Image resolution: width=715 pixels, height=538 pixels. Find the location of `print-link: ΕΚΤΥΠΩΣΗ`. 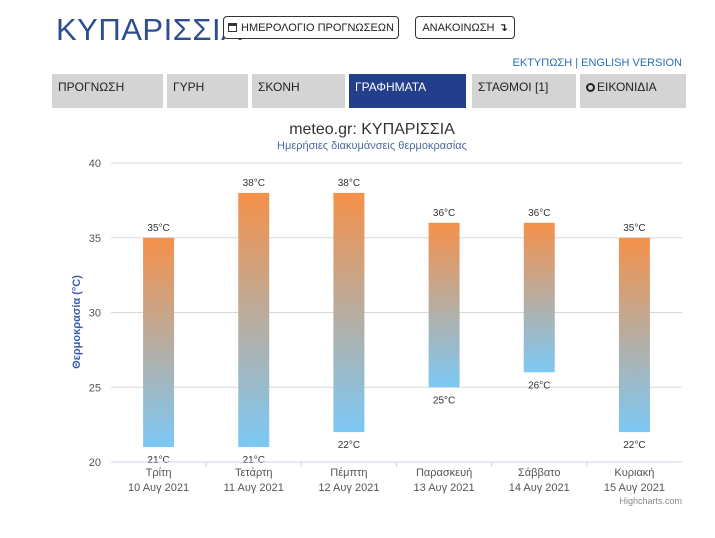

print-link: ΕΚΤΥΠΩΣΗ is located at coordinates (542, 63).